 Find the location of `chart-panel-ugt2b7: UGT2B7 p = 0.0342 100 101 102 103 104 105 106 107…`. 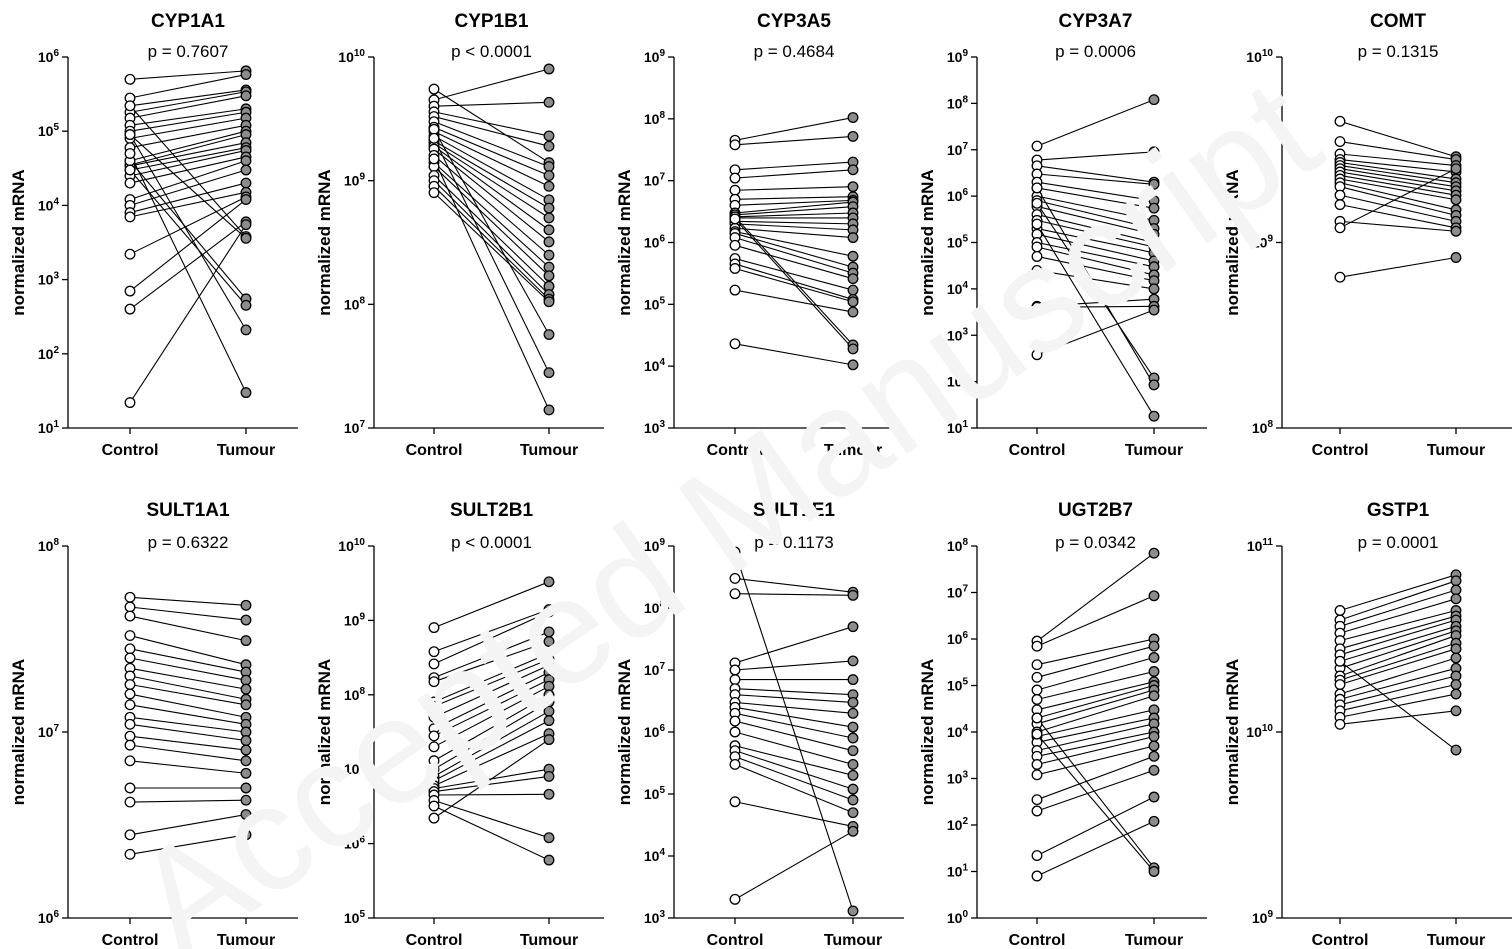

chart-panel-ugt2b7: UGT2B7 p = 0.0342 100 101 102 103 104 105 106 107… is located at coordinates (1062, 724).